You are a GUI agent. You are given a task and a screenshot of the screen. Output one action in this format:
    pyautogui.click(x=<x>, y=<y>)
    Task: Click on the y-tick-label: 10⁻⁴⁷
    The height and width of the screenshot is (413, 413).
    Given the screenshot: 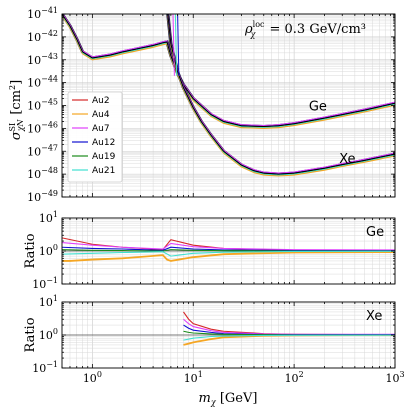 What is the action you would take?
    pyautogui.click(x=42, y=150)
    